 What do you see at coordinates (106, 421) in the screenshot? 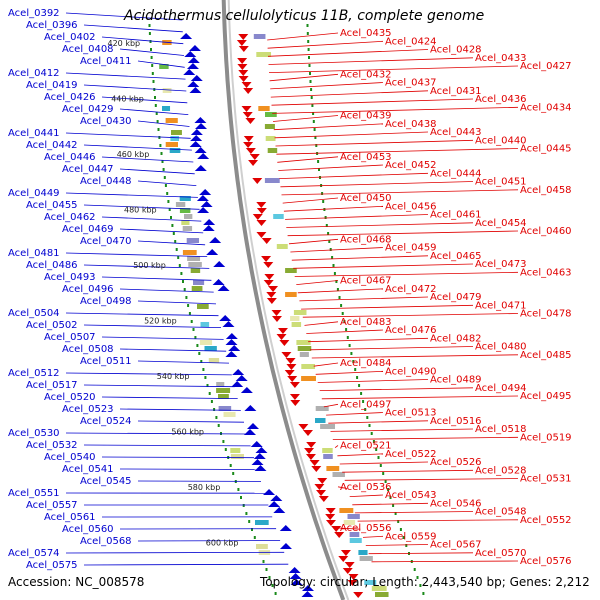
I see `reverse-gene-label: Acel_0524` at bounding box center [106, 421].